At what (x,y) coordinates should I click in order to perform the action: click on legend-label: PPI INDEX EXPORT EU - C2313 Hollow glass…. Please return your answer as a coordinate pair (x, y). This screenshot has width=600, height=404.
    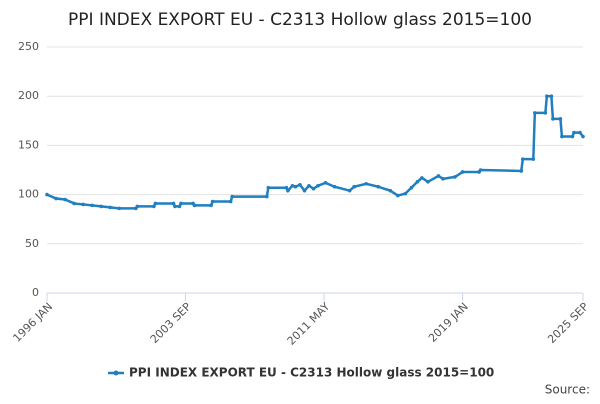
    Looking at the image, I should click on (311, 373).